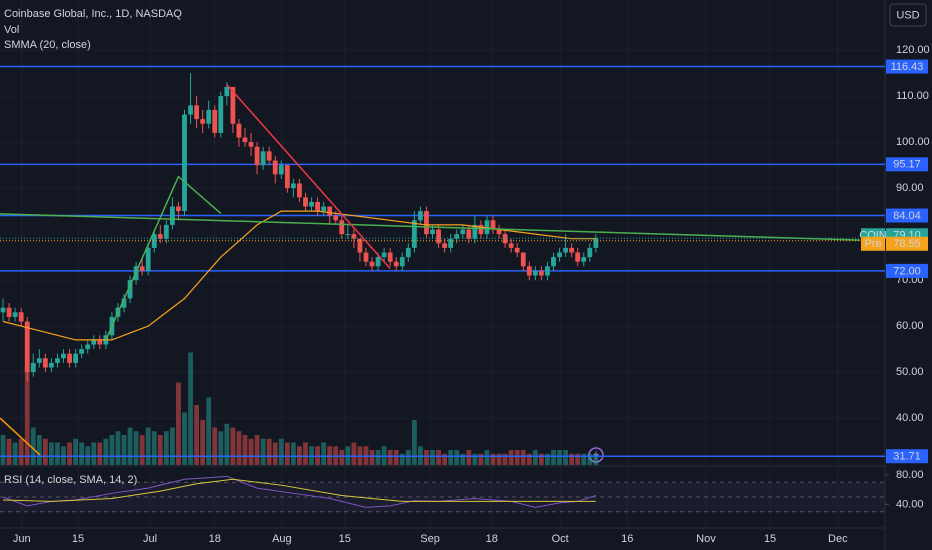  I want to click on x-tick-label: Oct, so click(560, 539).